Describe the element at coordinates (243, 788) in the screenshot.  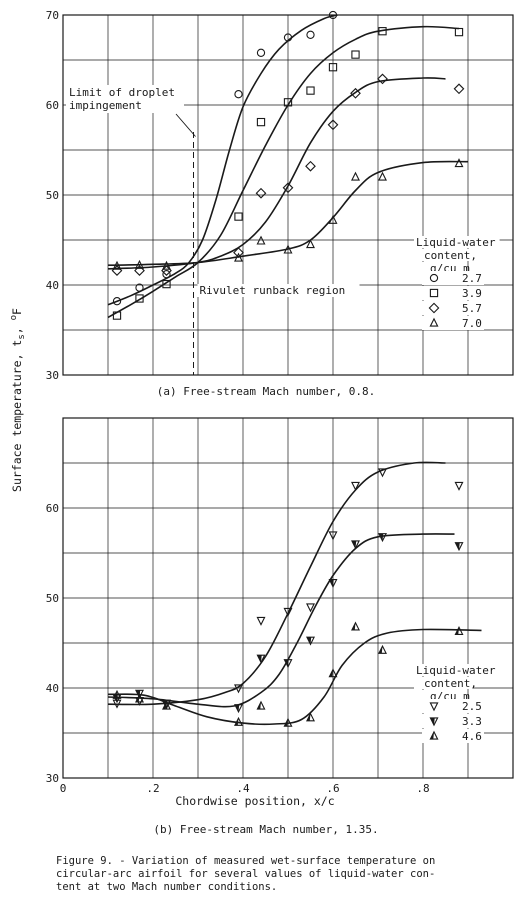
I see `x-tick-label: .4` at that location.